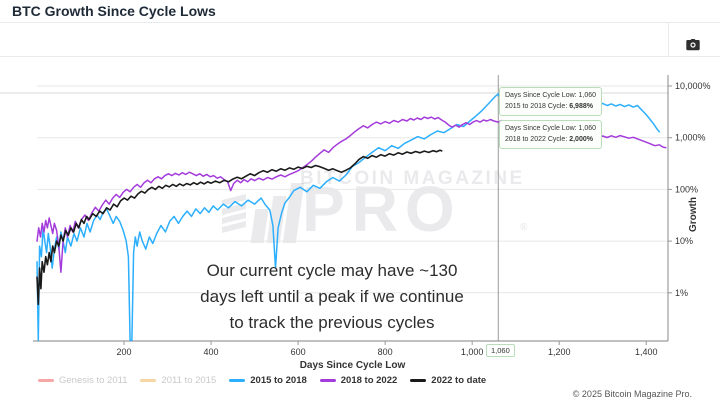  I want to click on toolbar-divider, so click(360, 56).